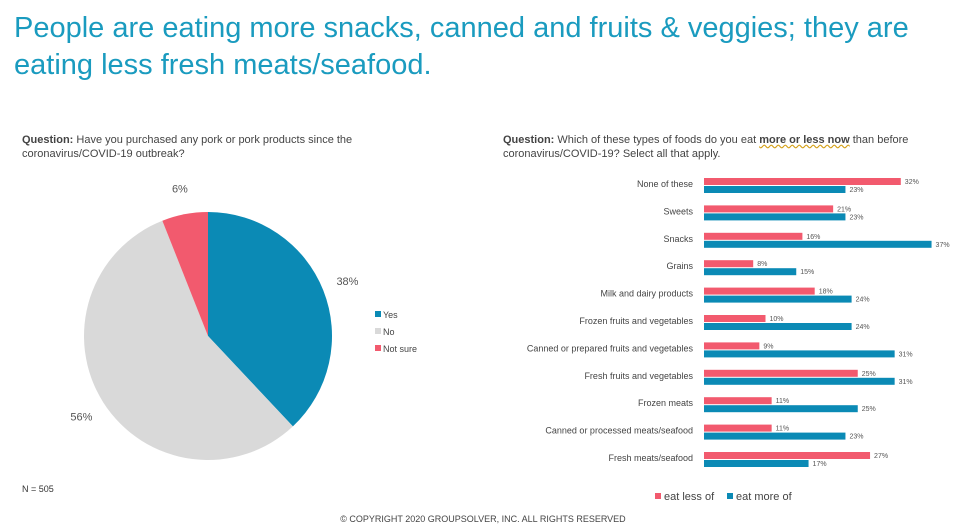 The height and width of the screenshot is (530, 966). What do you see at coordinates (826, 292) in the screenshot?
I see `bar-data-label: 18%` at bounding box center [826, 292].